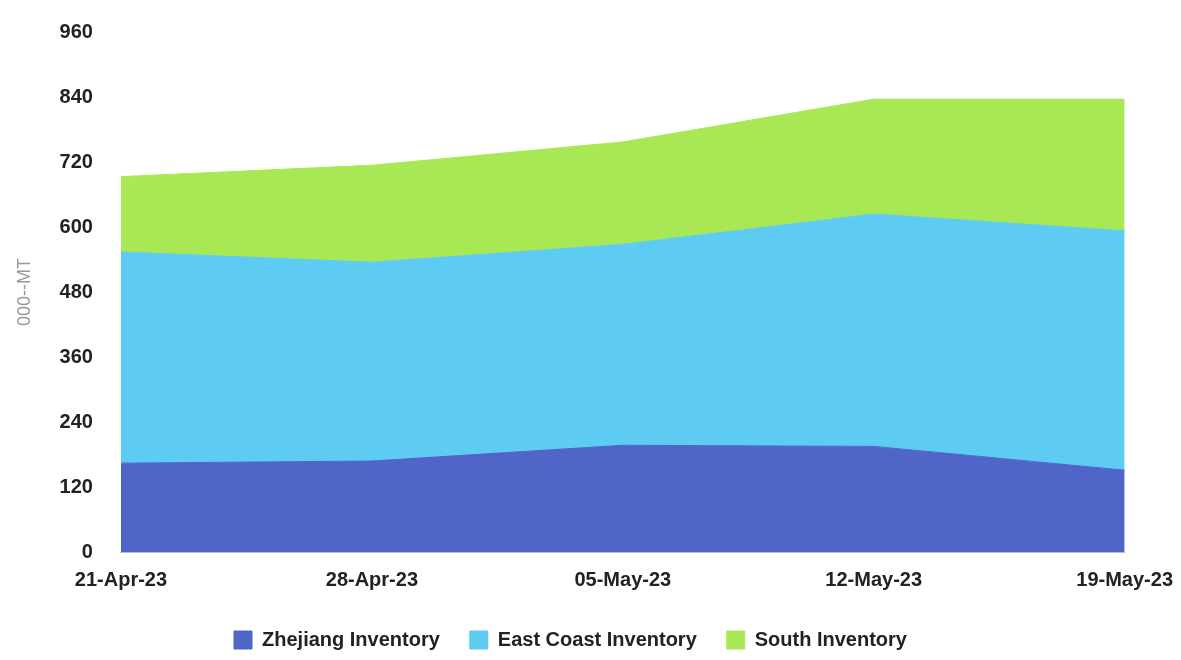 The height and width of the screenshot is (660, 1181). I want to click on y-tick-label: 240, so click(76, 420).